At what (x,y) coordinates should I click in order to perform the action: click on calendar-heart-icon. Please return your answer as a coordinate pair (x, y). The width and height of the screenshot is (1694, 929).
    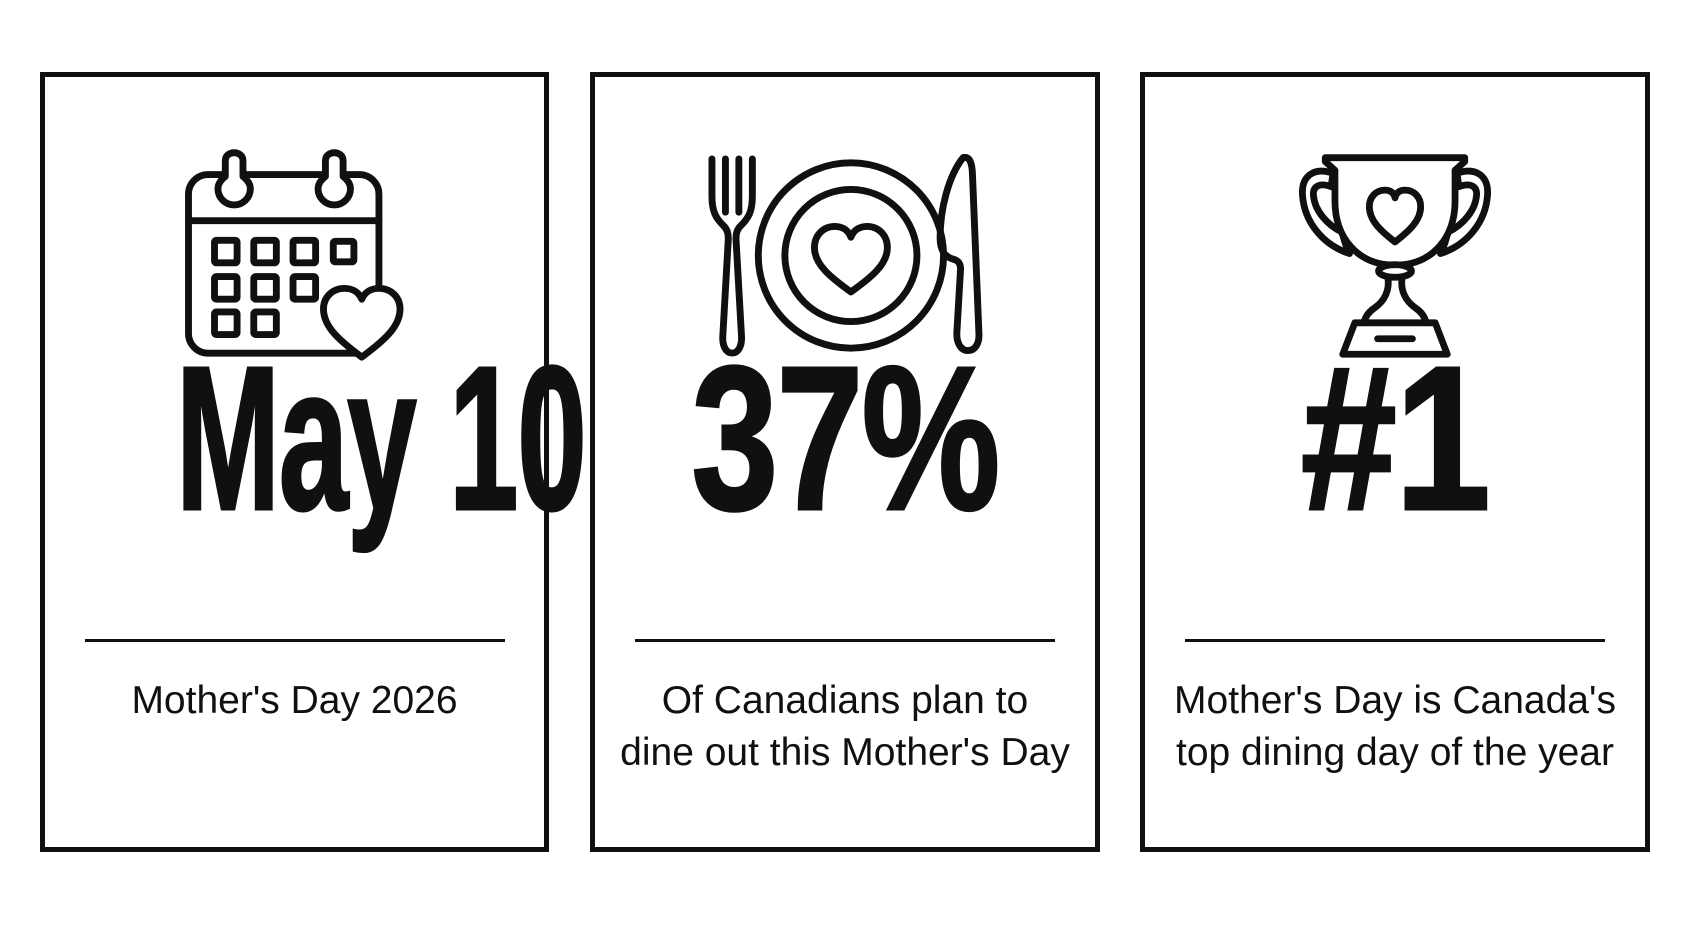
    Looking at the image, I should click on (294, 255).